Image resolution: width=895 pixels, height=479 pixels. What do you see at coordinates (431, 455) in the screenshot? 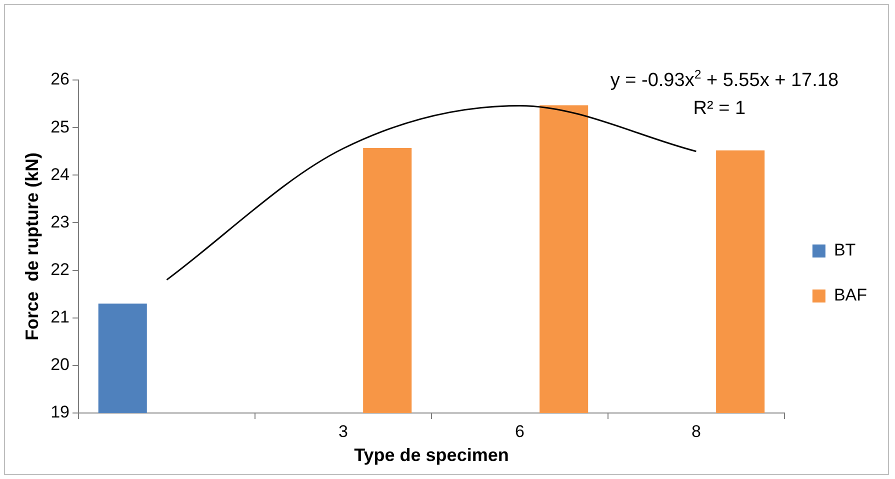
I see `x-axis-title: Type de specimen` at bounding box center [431, 455].